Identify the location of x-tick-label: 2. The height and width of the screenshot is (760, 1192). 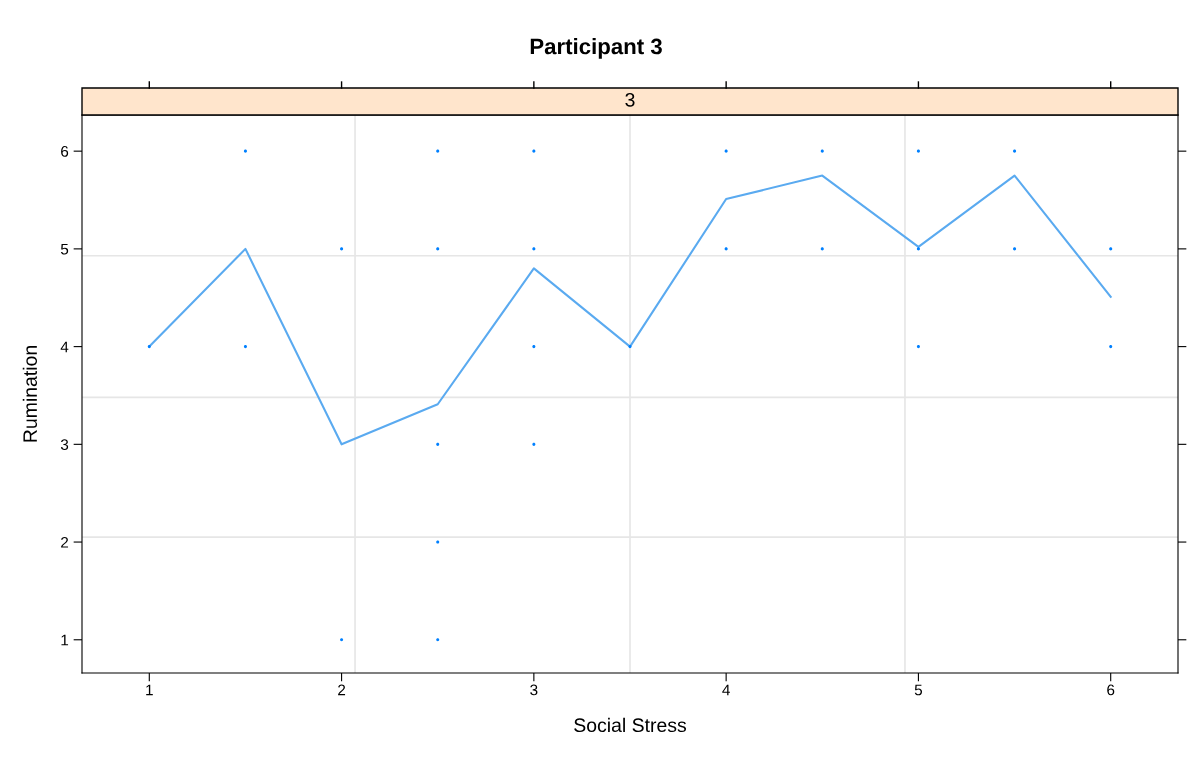
(342, 690).